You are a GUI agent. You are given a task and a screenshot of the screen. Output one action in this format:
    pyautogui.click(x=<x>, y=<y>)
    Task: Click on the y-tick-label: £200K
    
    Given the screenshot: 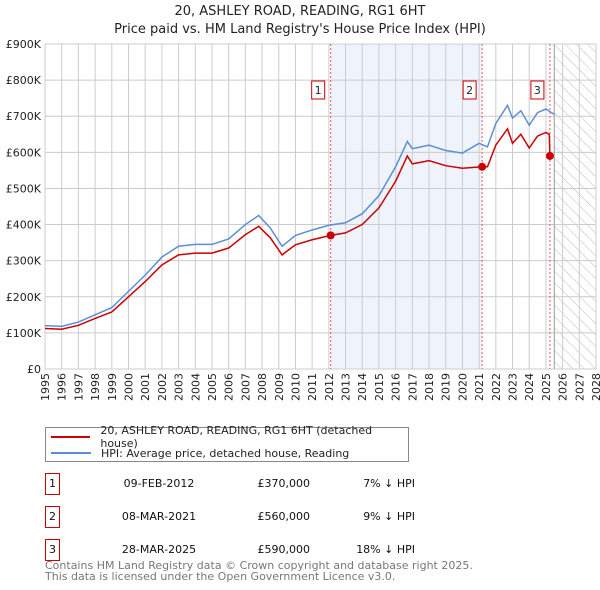 What is the action you would take?
    pyautogui.click(x=24, y=297)
    